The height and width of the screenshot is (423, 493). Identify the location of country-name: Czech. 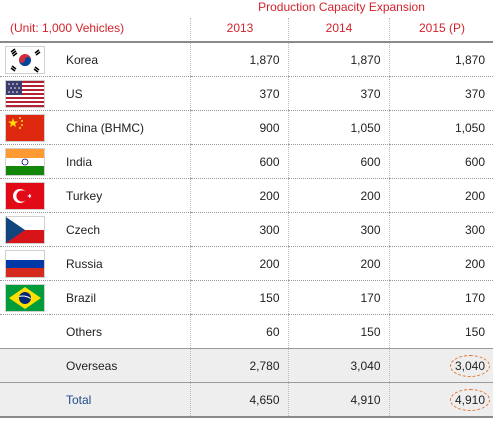
(120, 229).